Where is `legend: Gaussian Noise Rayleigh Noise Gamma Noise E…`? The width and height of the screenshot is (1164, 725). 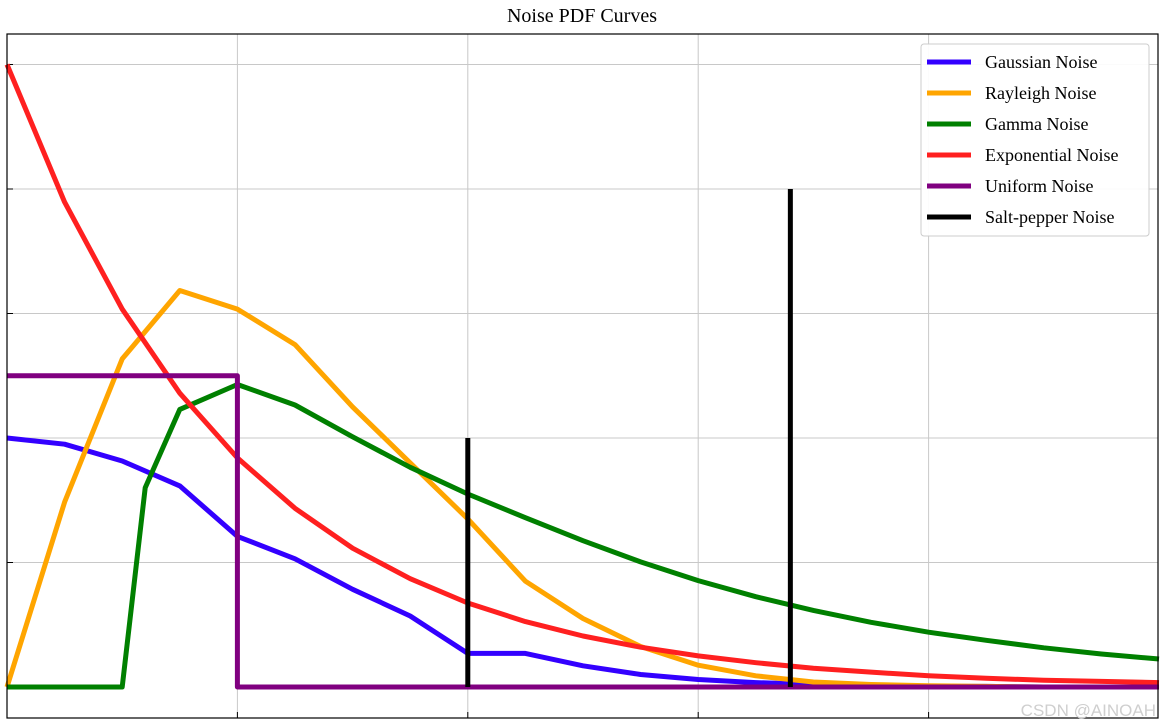
legend: Gaussian Noise Rayleigh Noise Gamma Noise E… is located at coordinates (1035, 140).